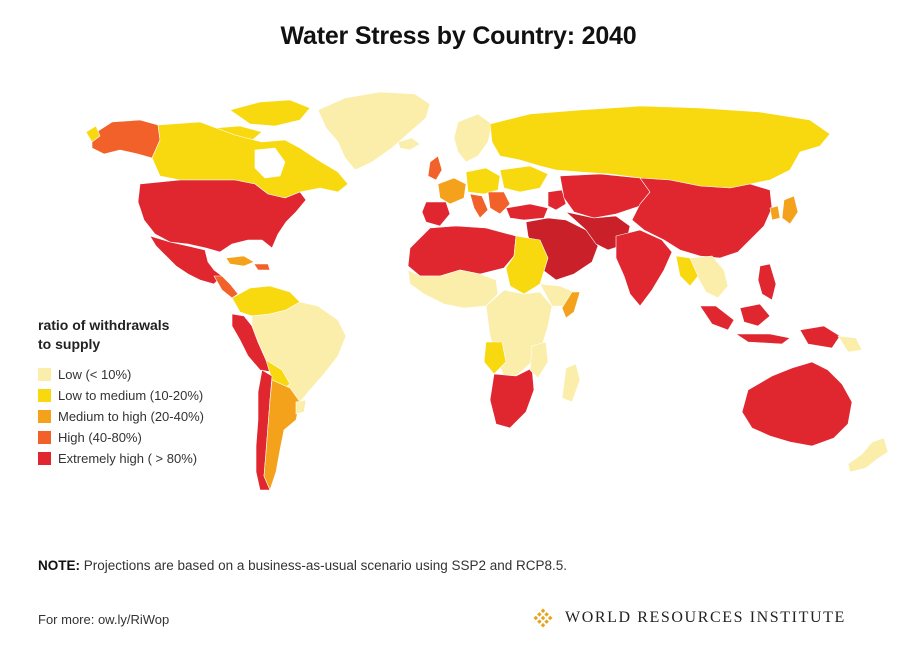 The height and width of the screenshot is (664, 917). Describe the element at coordinates (138, 374) in the screenshot. I see `legend-item-low: Low (< 10%)` at that location.